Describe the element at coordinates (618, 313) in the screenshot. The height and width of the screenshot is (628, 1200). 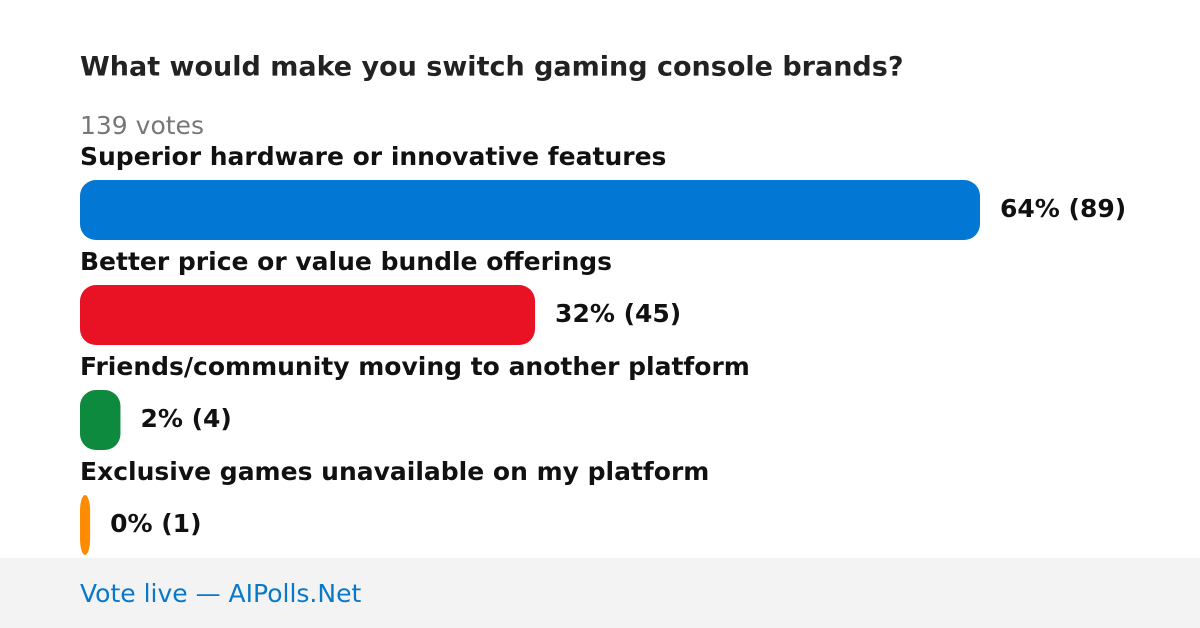
I see `value-label: 32% (45)` at that location.